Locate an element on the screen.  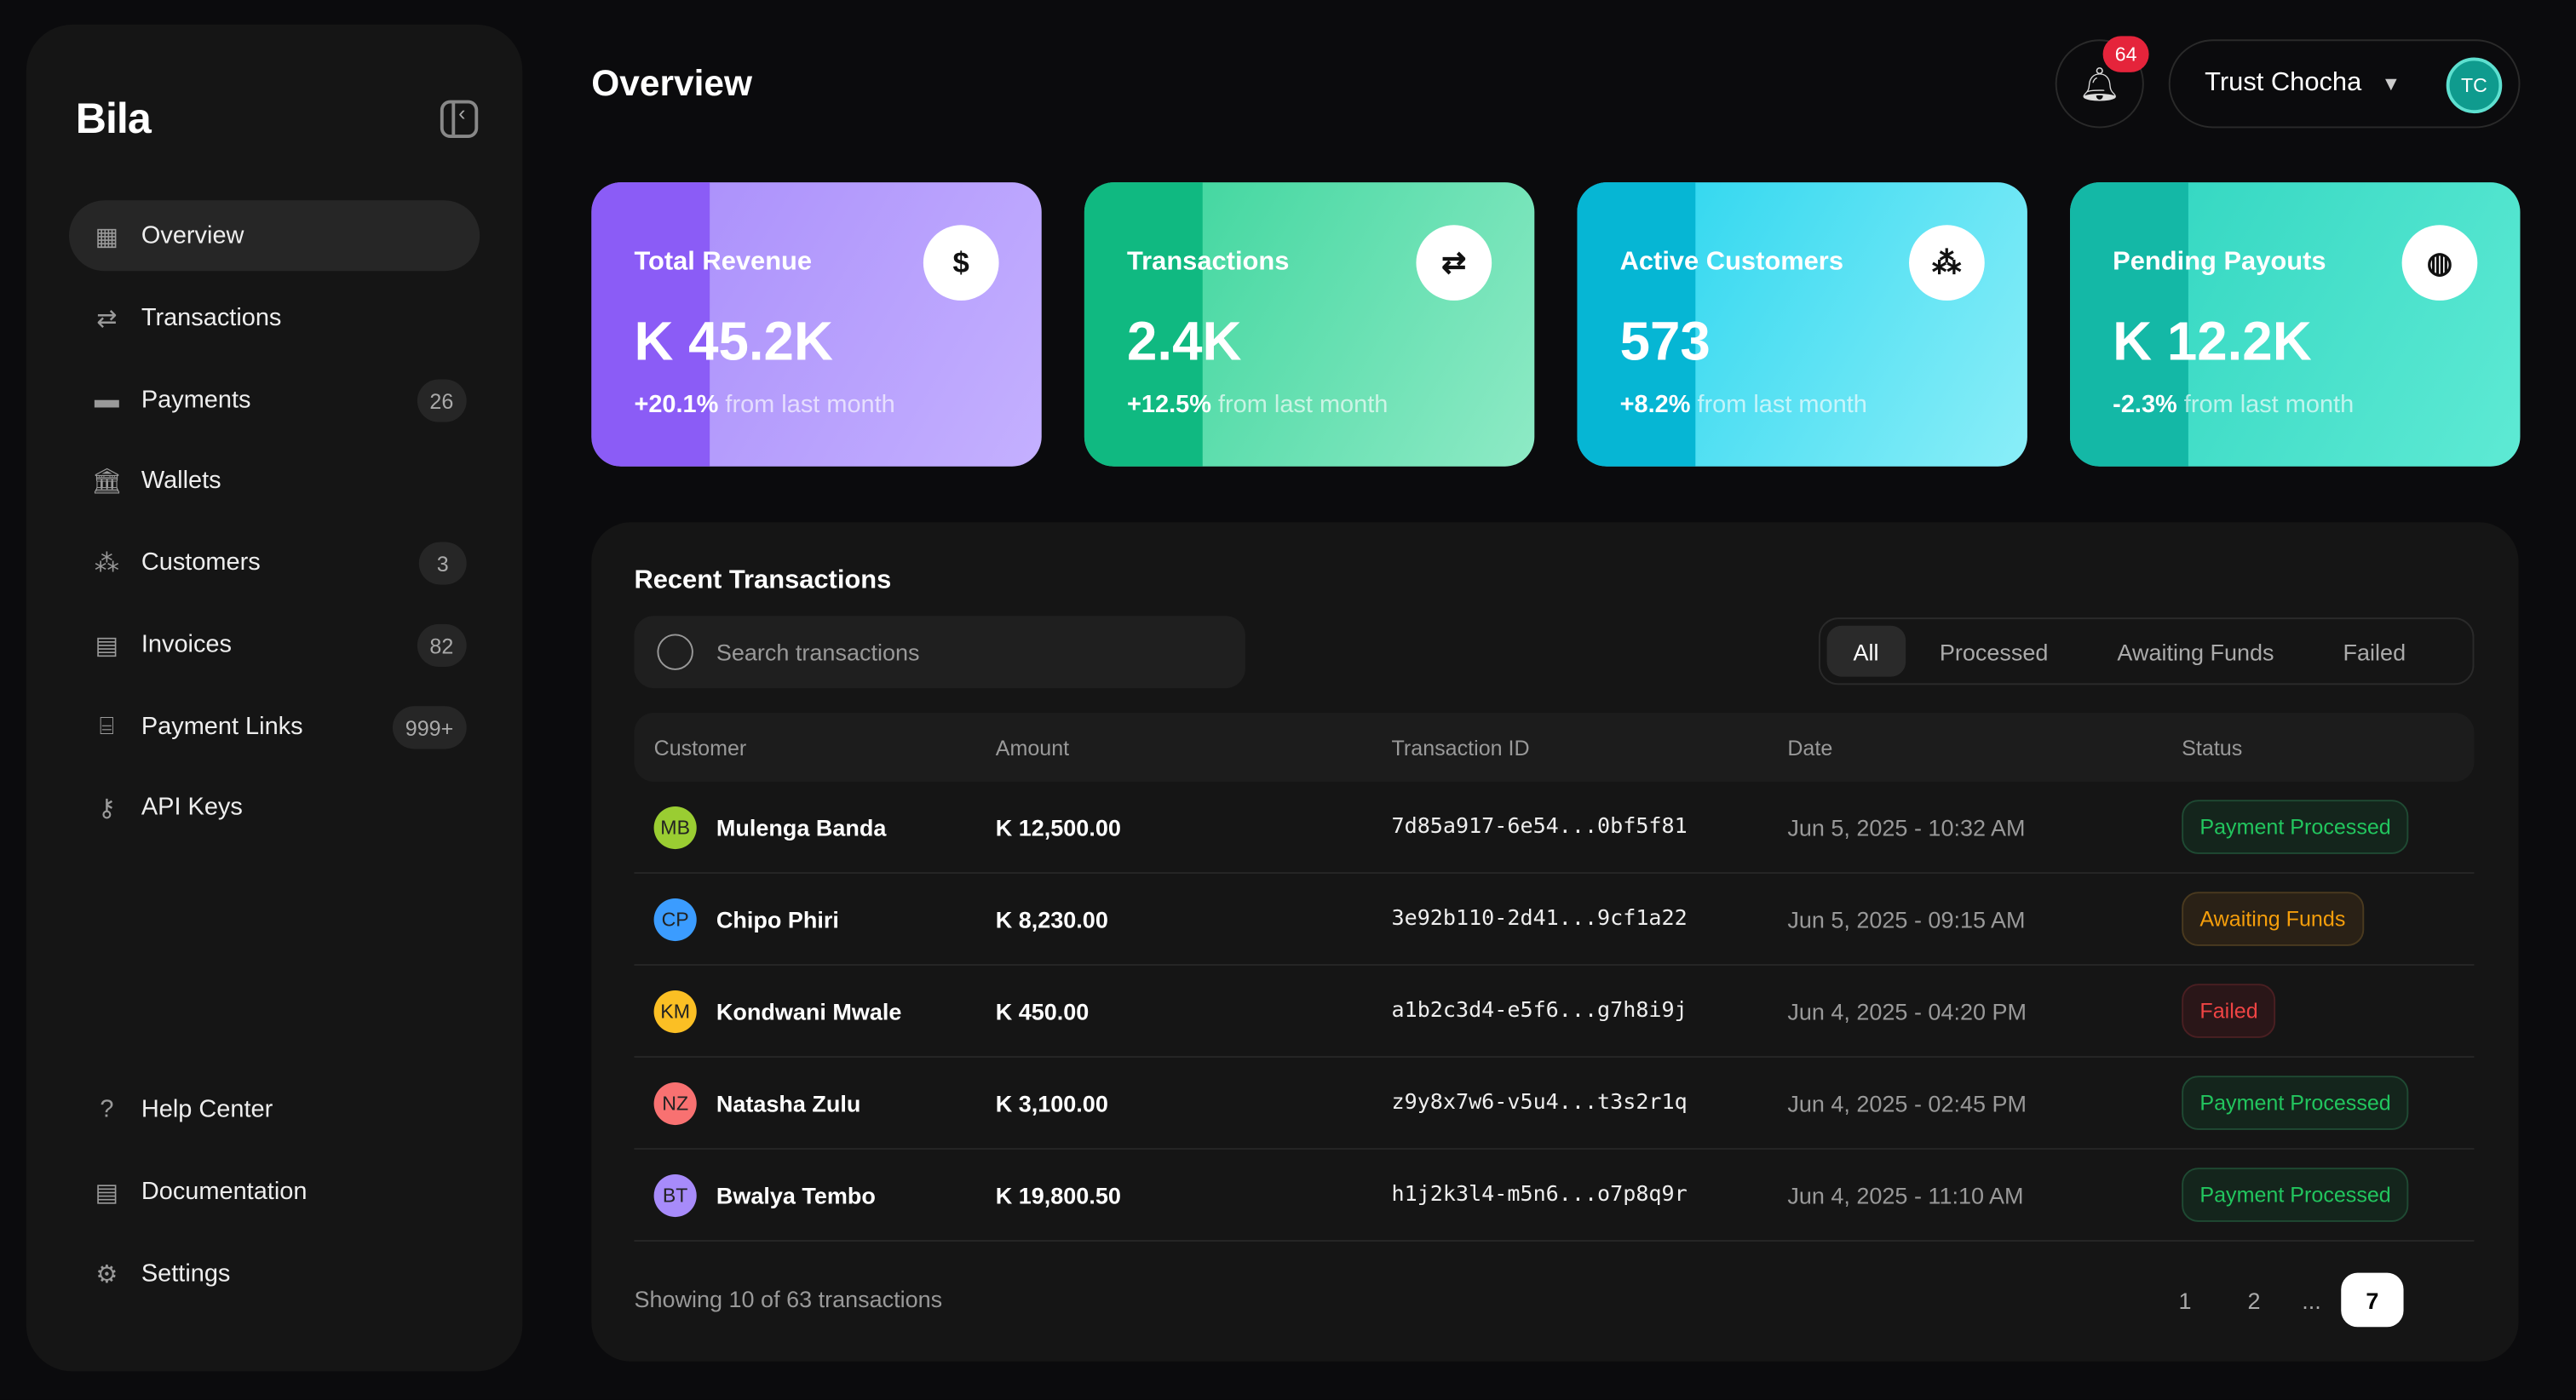
date: Jun 5, 2025 - 10:32 AM is located at coordinates (1907, 827).